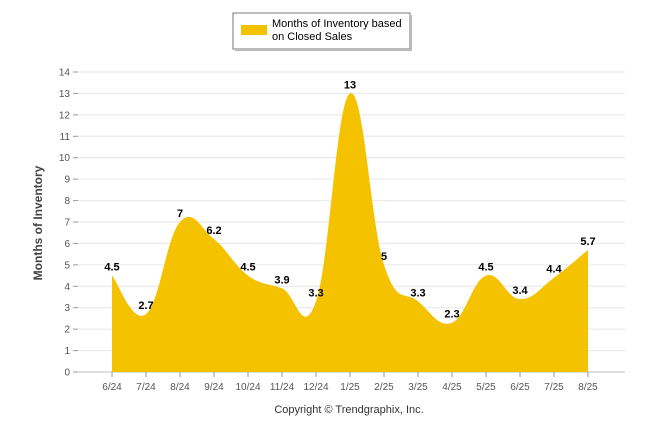 The image size is (646, 434). What do you see at coordinates (67, 180) in the screenshot?
I see `y-tick-label: 9` at bounding box center [67, 180].